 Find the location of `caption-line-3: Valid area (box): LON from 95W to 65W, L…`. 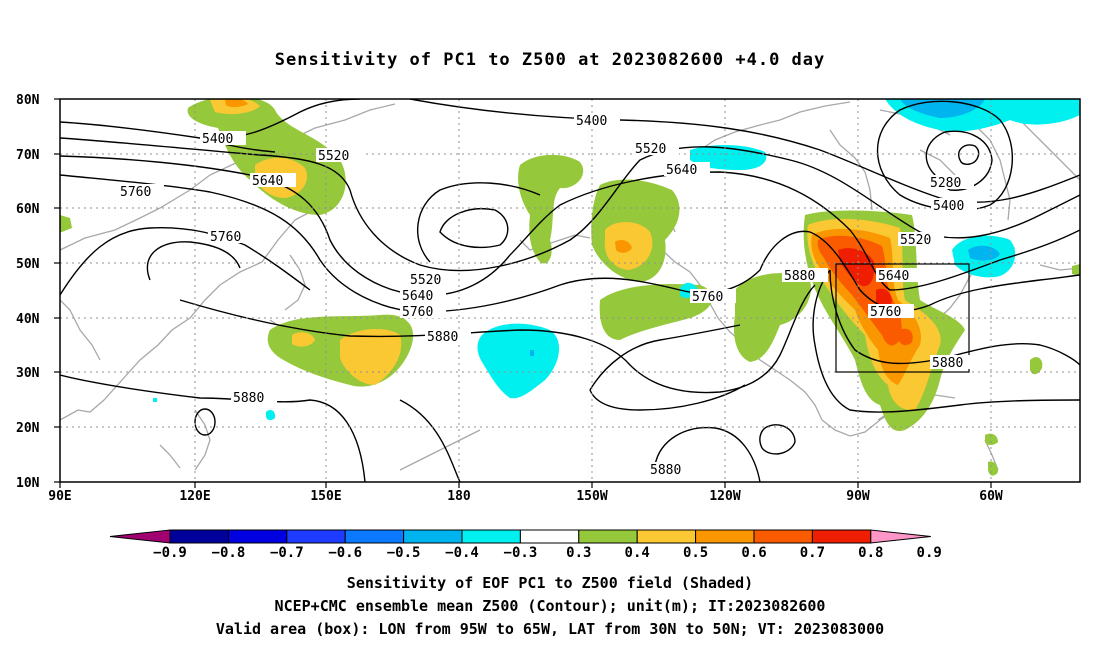

caption-line-3: Valid area (box): LON from 95W to 65W, L… is located at coordinates (550, 629).